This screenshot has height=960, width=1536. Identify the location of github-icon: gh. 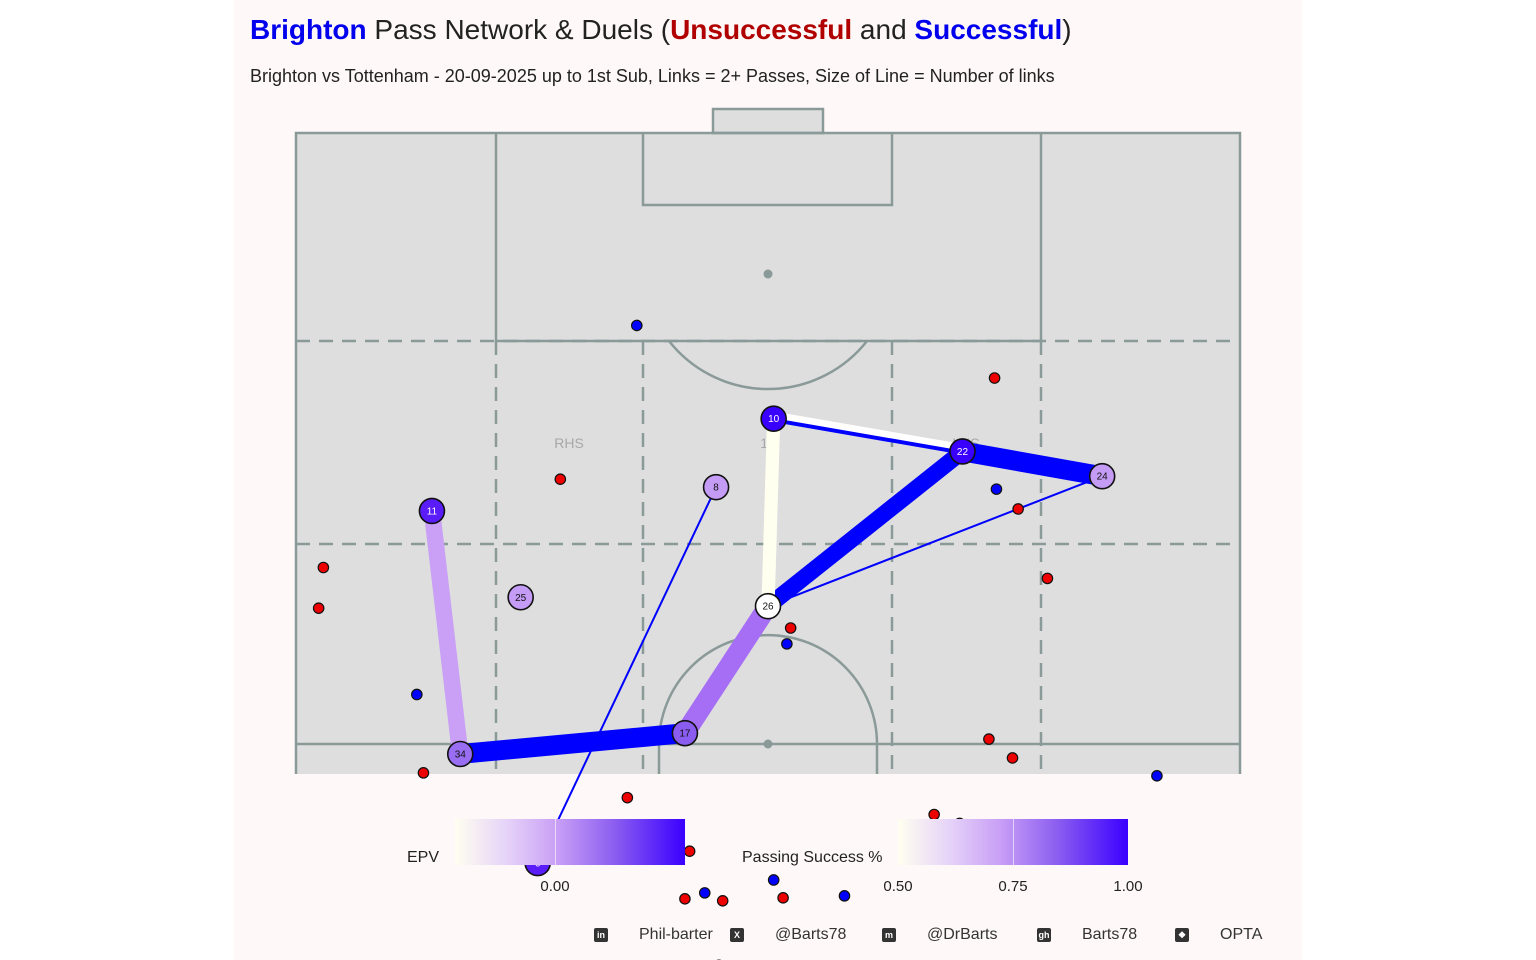
(1044, 935).